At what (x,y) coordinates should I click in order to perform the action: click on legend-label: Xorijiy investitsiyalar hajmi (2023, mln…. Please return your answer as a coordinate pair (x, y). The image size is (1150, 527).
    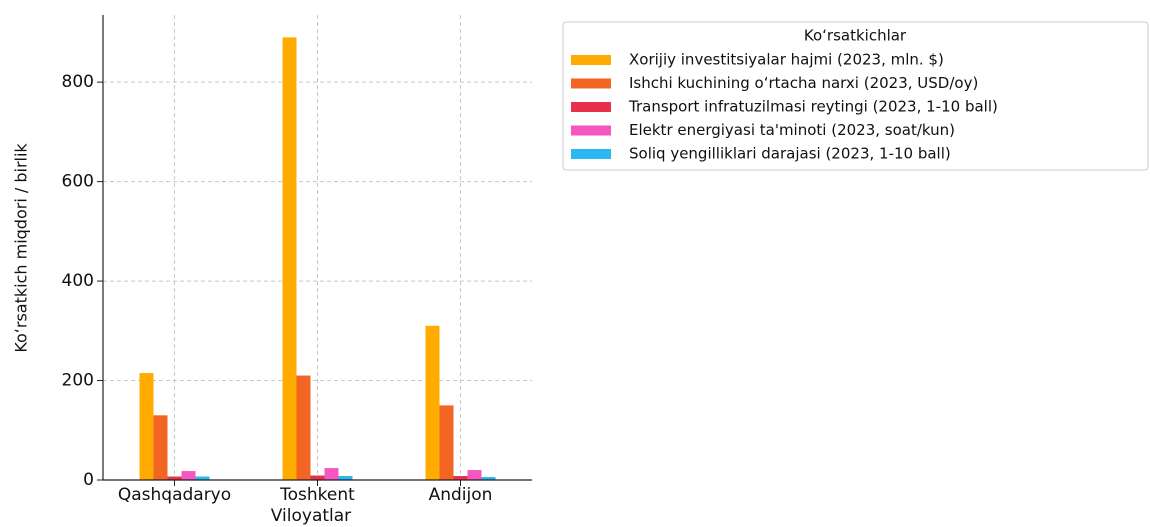
    Looking at the image, I should click on (786, 60).